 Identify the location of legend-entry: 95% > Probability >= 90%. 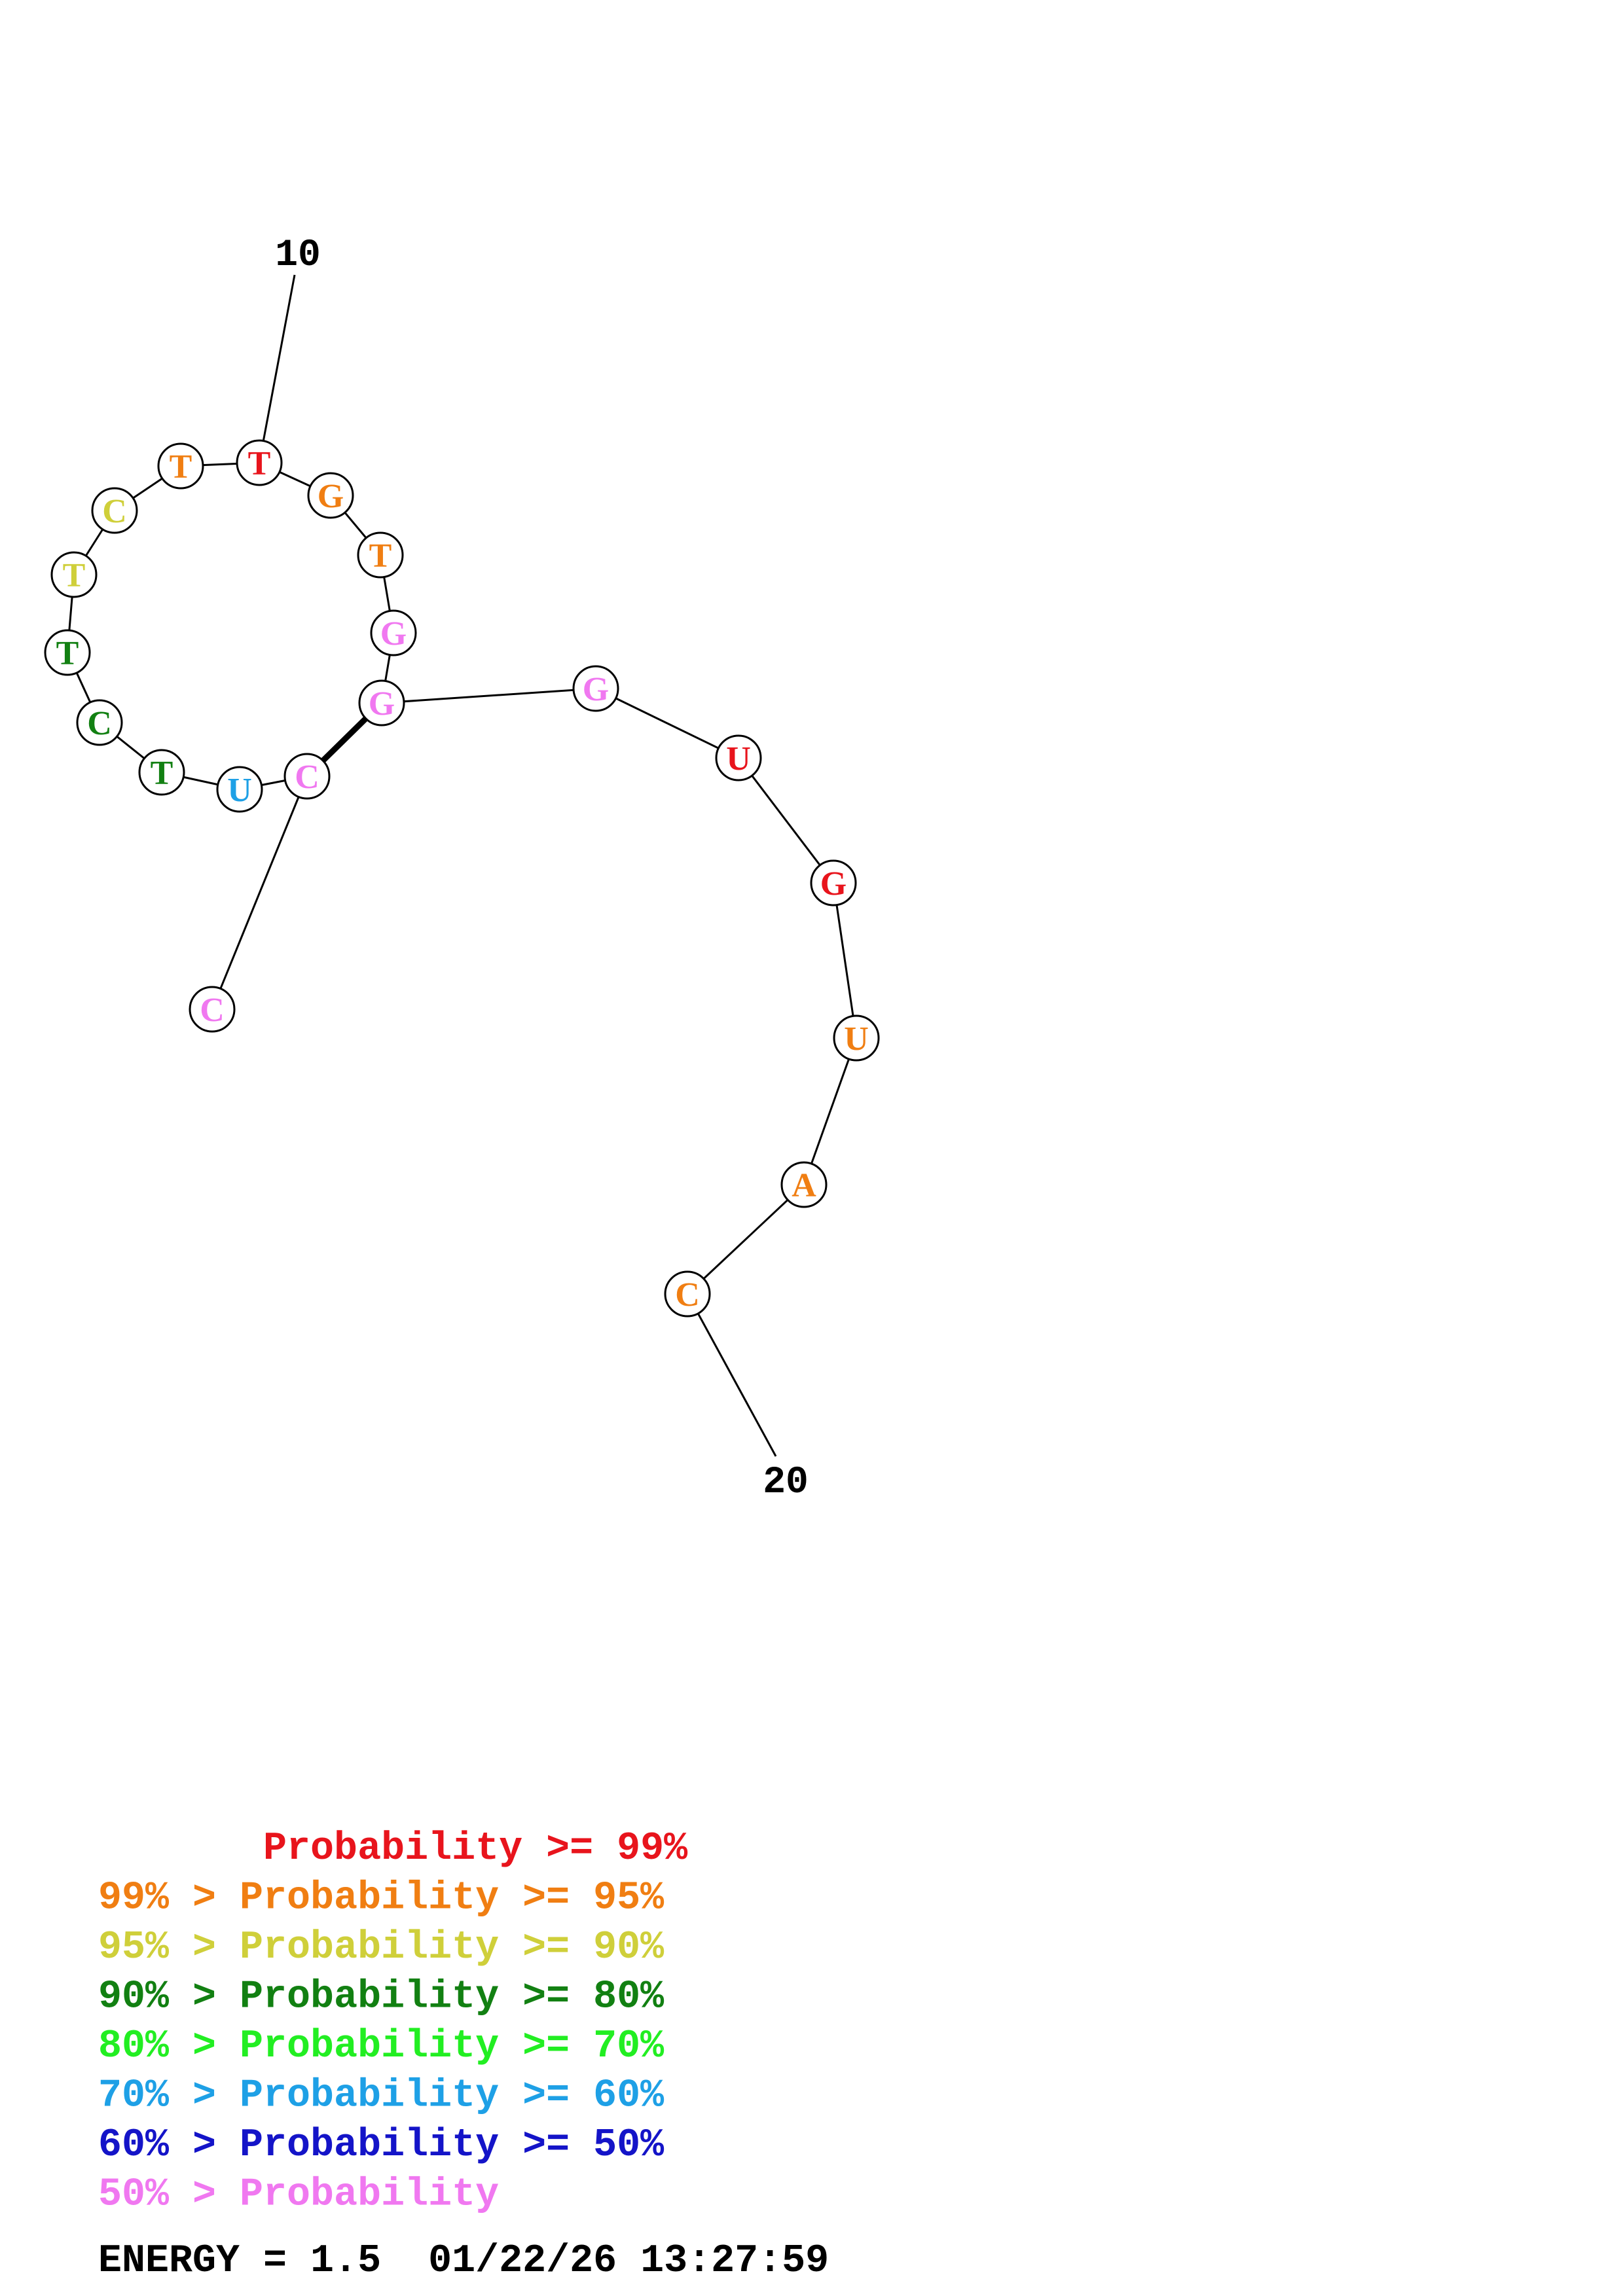
(381, 1948).